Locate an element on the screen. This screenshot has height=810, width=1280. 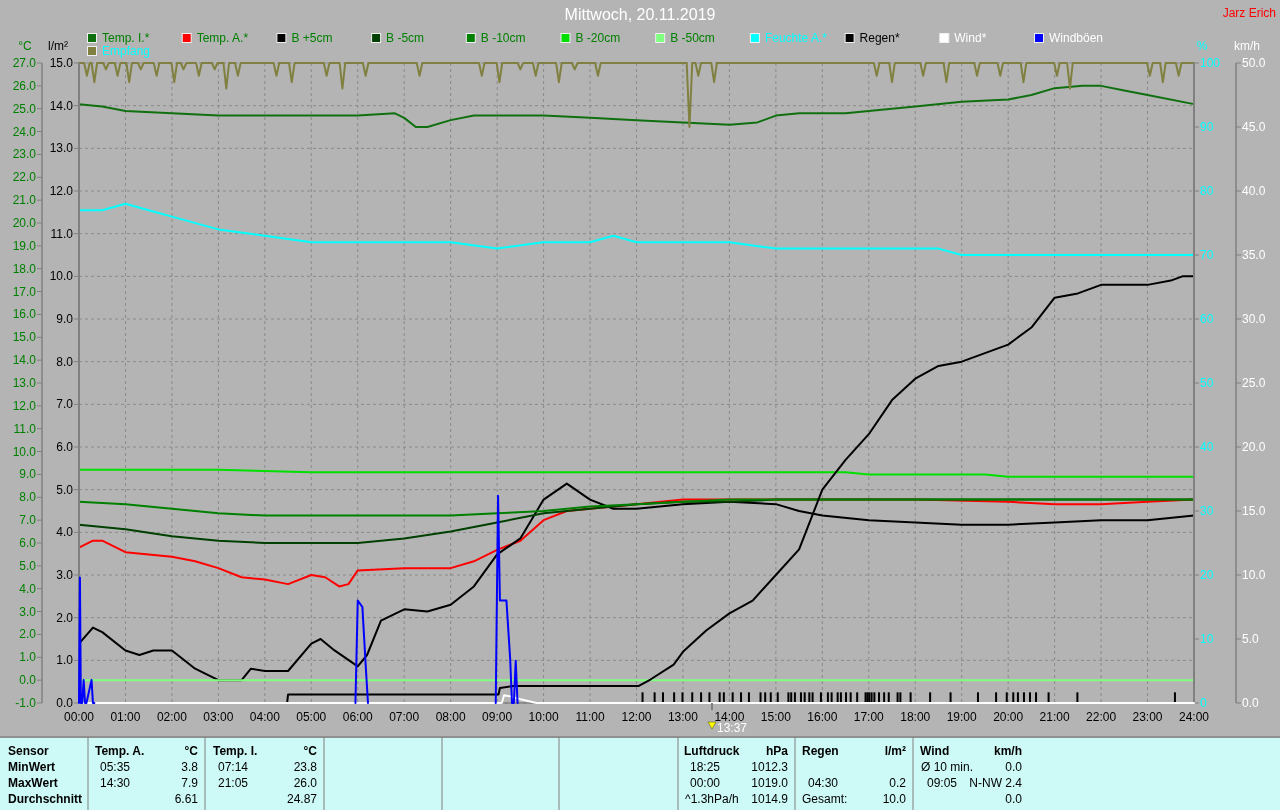
y-tick-label: 9.0 is located at coordinates (28, 474).